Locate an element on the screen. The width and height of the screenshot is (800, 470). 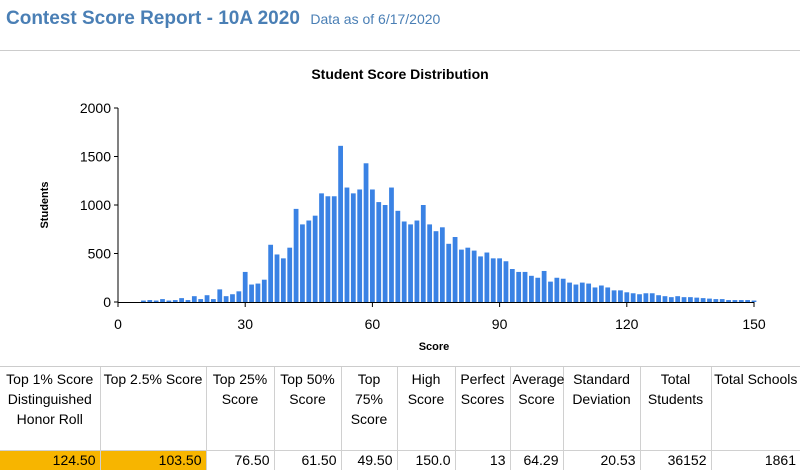
x-tick-label-60: 60 is located at coordinates (373, 324).